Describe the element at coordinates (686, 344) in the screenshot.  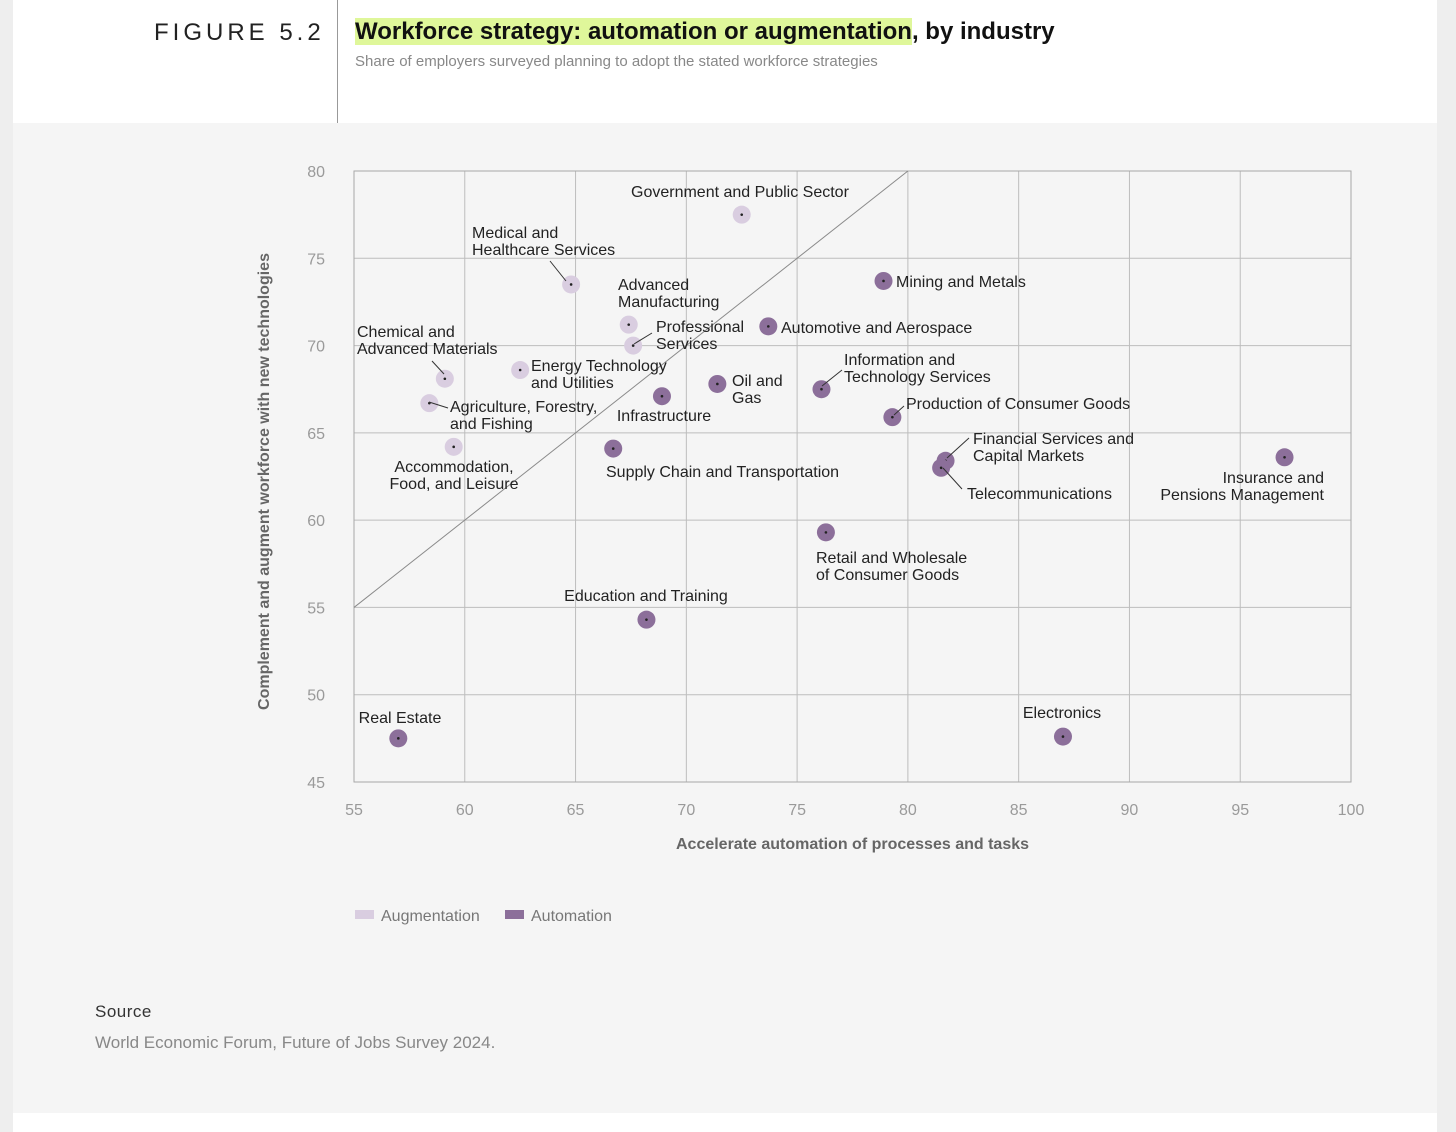
I see `point-label-line: Services` at that location.